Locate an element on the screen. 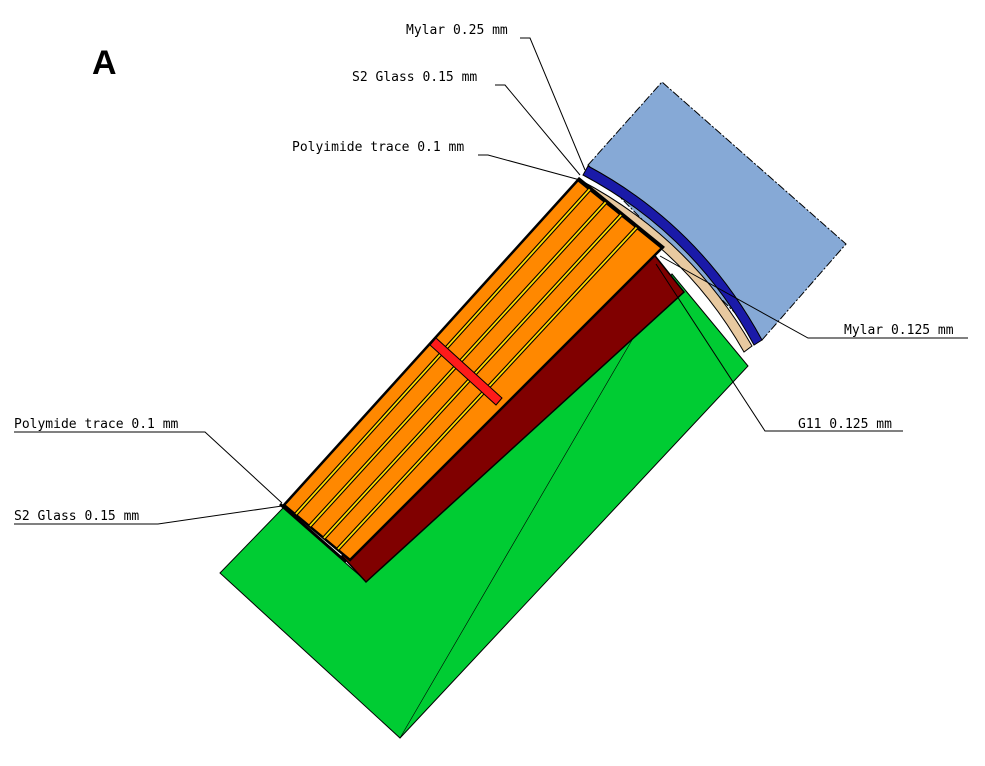 The image size is (985, 766). label-g11: G11 0.125 mm is located at coordinates (845, 424).